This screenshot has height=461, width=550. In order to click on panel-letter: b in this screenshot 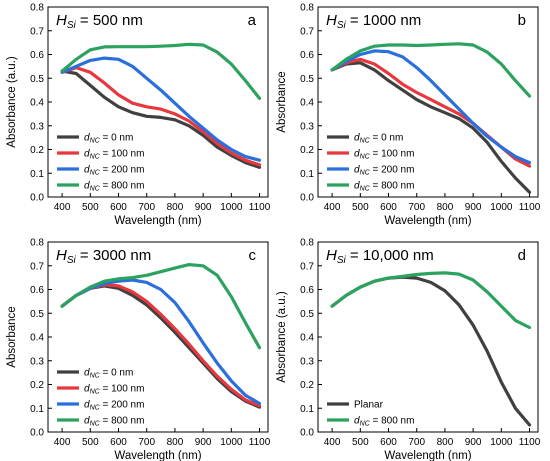, I will do `click(522, 20)`.